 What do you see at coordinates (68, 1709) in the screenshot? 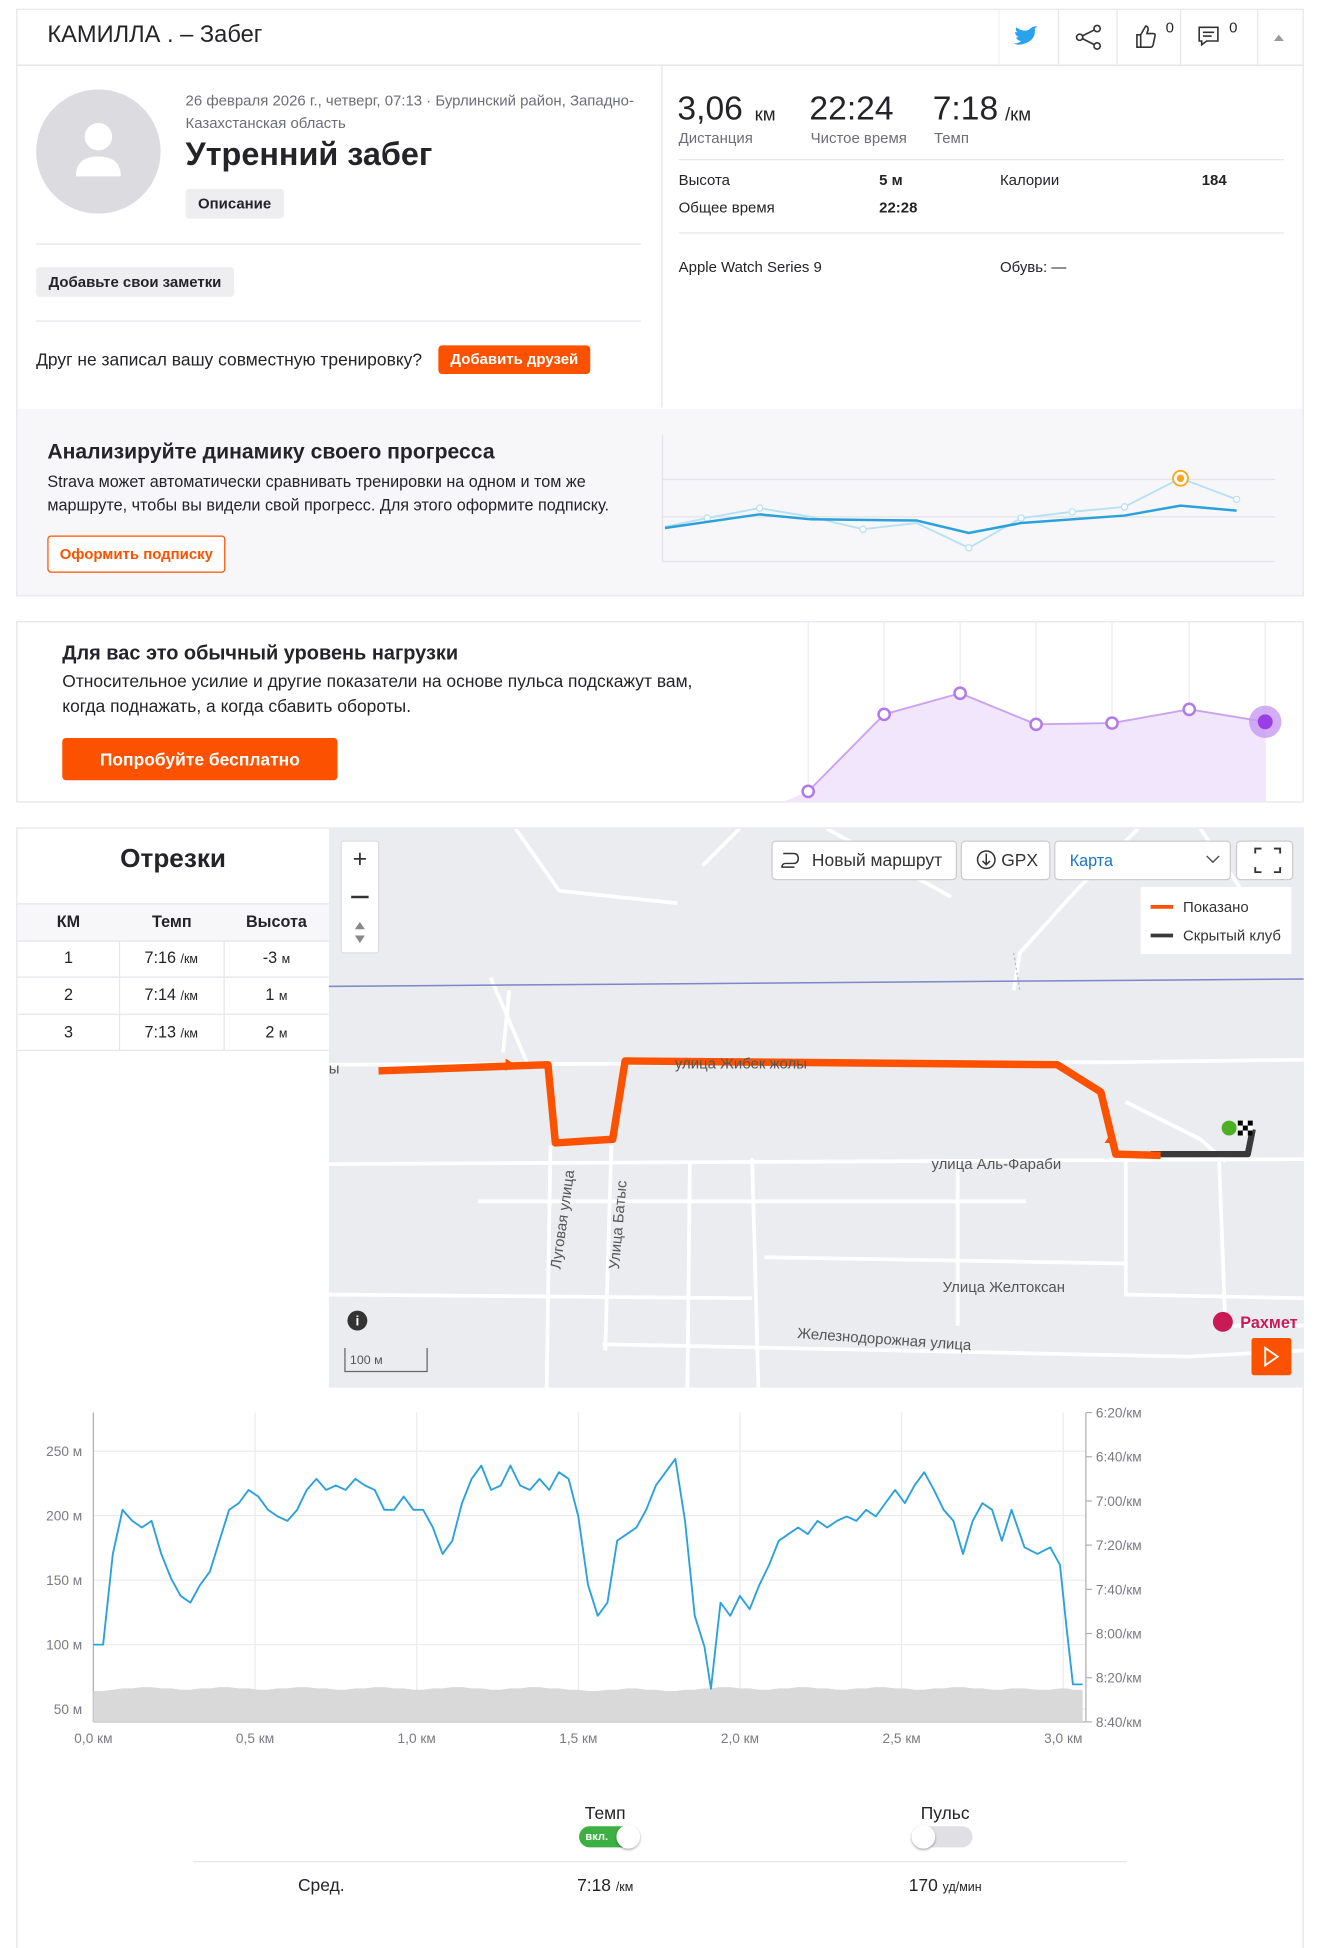
I see `y-tick-label: 50 м` at bounding box center [68, 1709].